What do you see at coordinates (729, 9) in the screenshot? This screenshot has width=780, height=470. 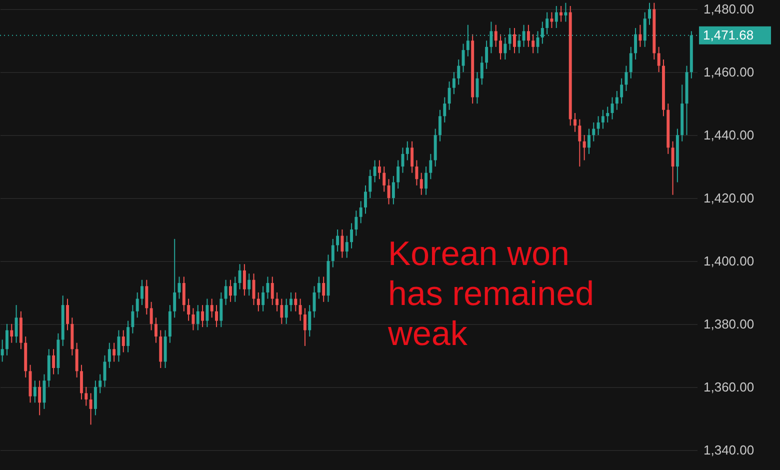 I see `y-tick-label: 1,480.00` at bounding box center [729, 9].